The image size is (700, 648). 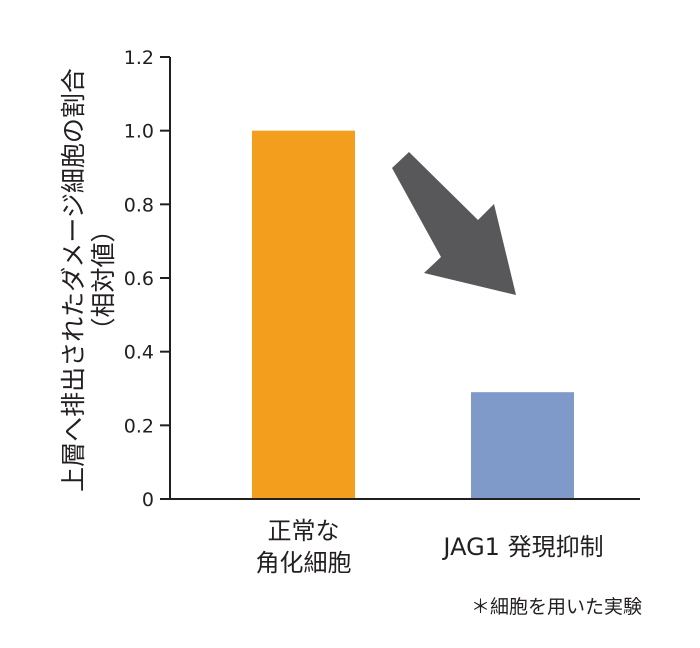 I want to click on x-category-label: 角化細胞, so click(x=304, y=563).